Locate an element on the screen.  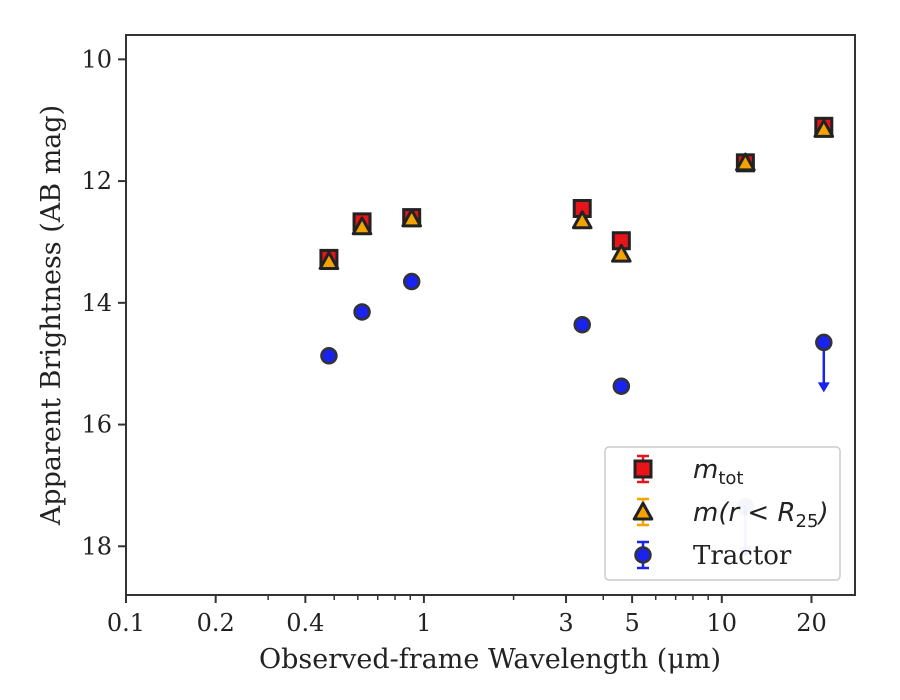
x-axis-label: Observed-frame Wavelength (μm) is located at coordinates (490, 659).